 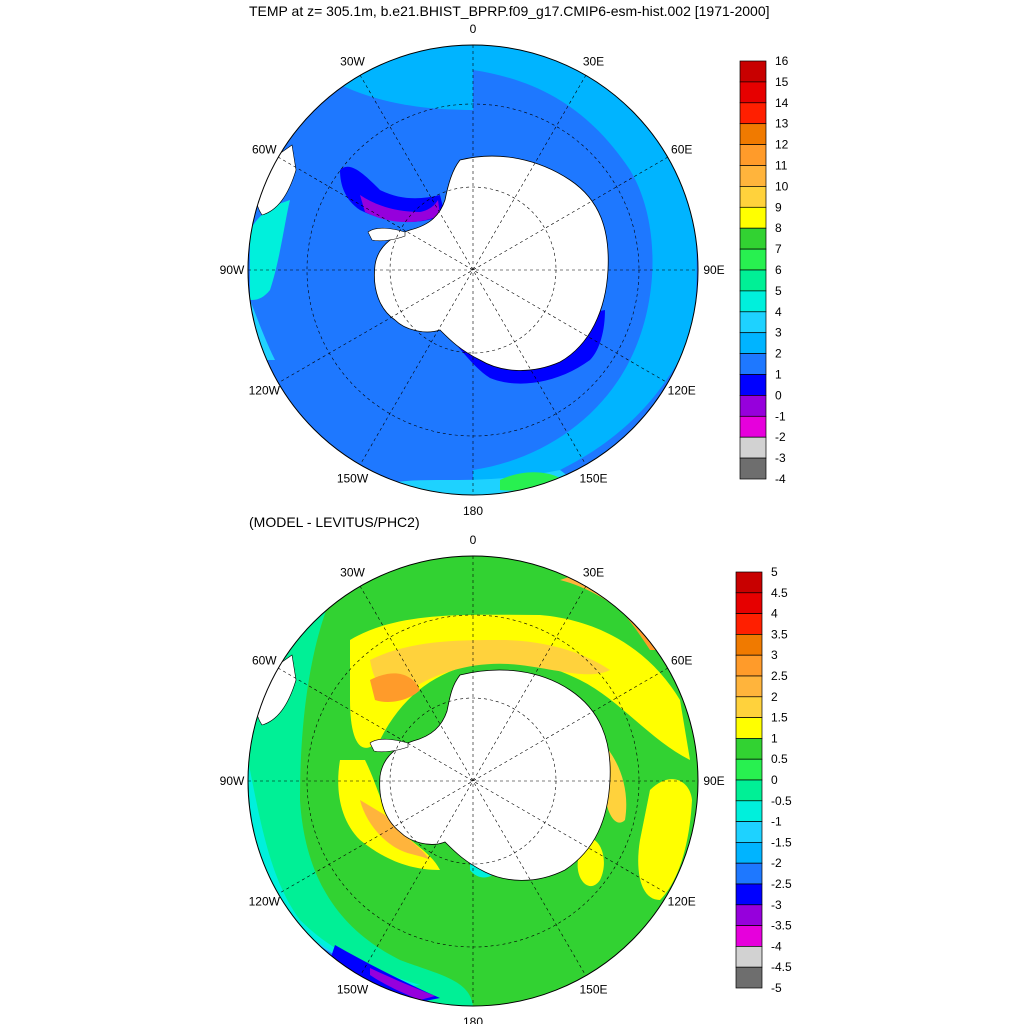 What do you see at coordinates (395, 687) in the screenshot?
I see `map2-band-2.5-3` at bounding box center [395, 687].